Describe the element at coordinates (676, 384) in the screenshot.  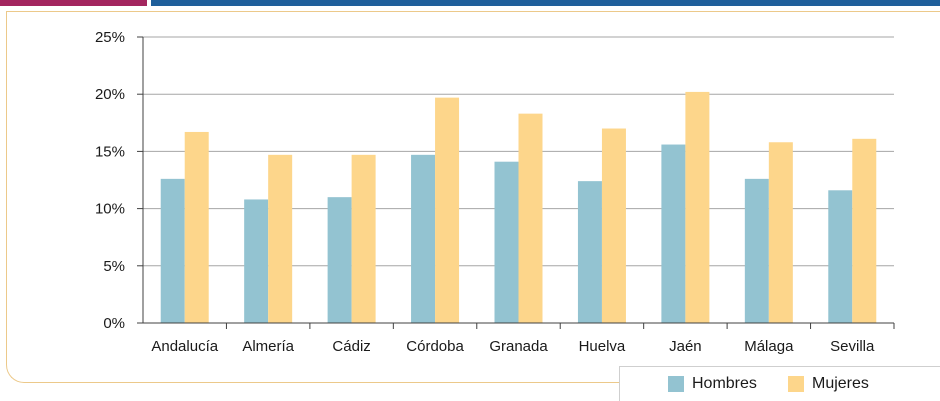
I see `legend-swatch-hombres` at that location.